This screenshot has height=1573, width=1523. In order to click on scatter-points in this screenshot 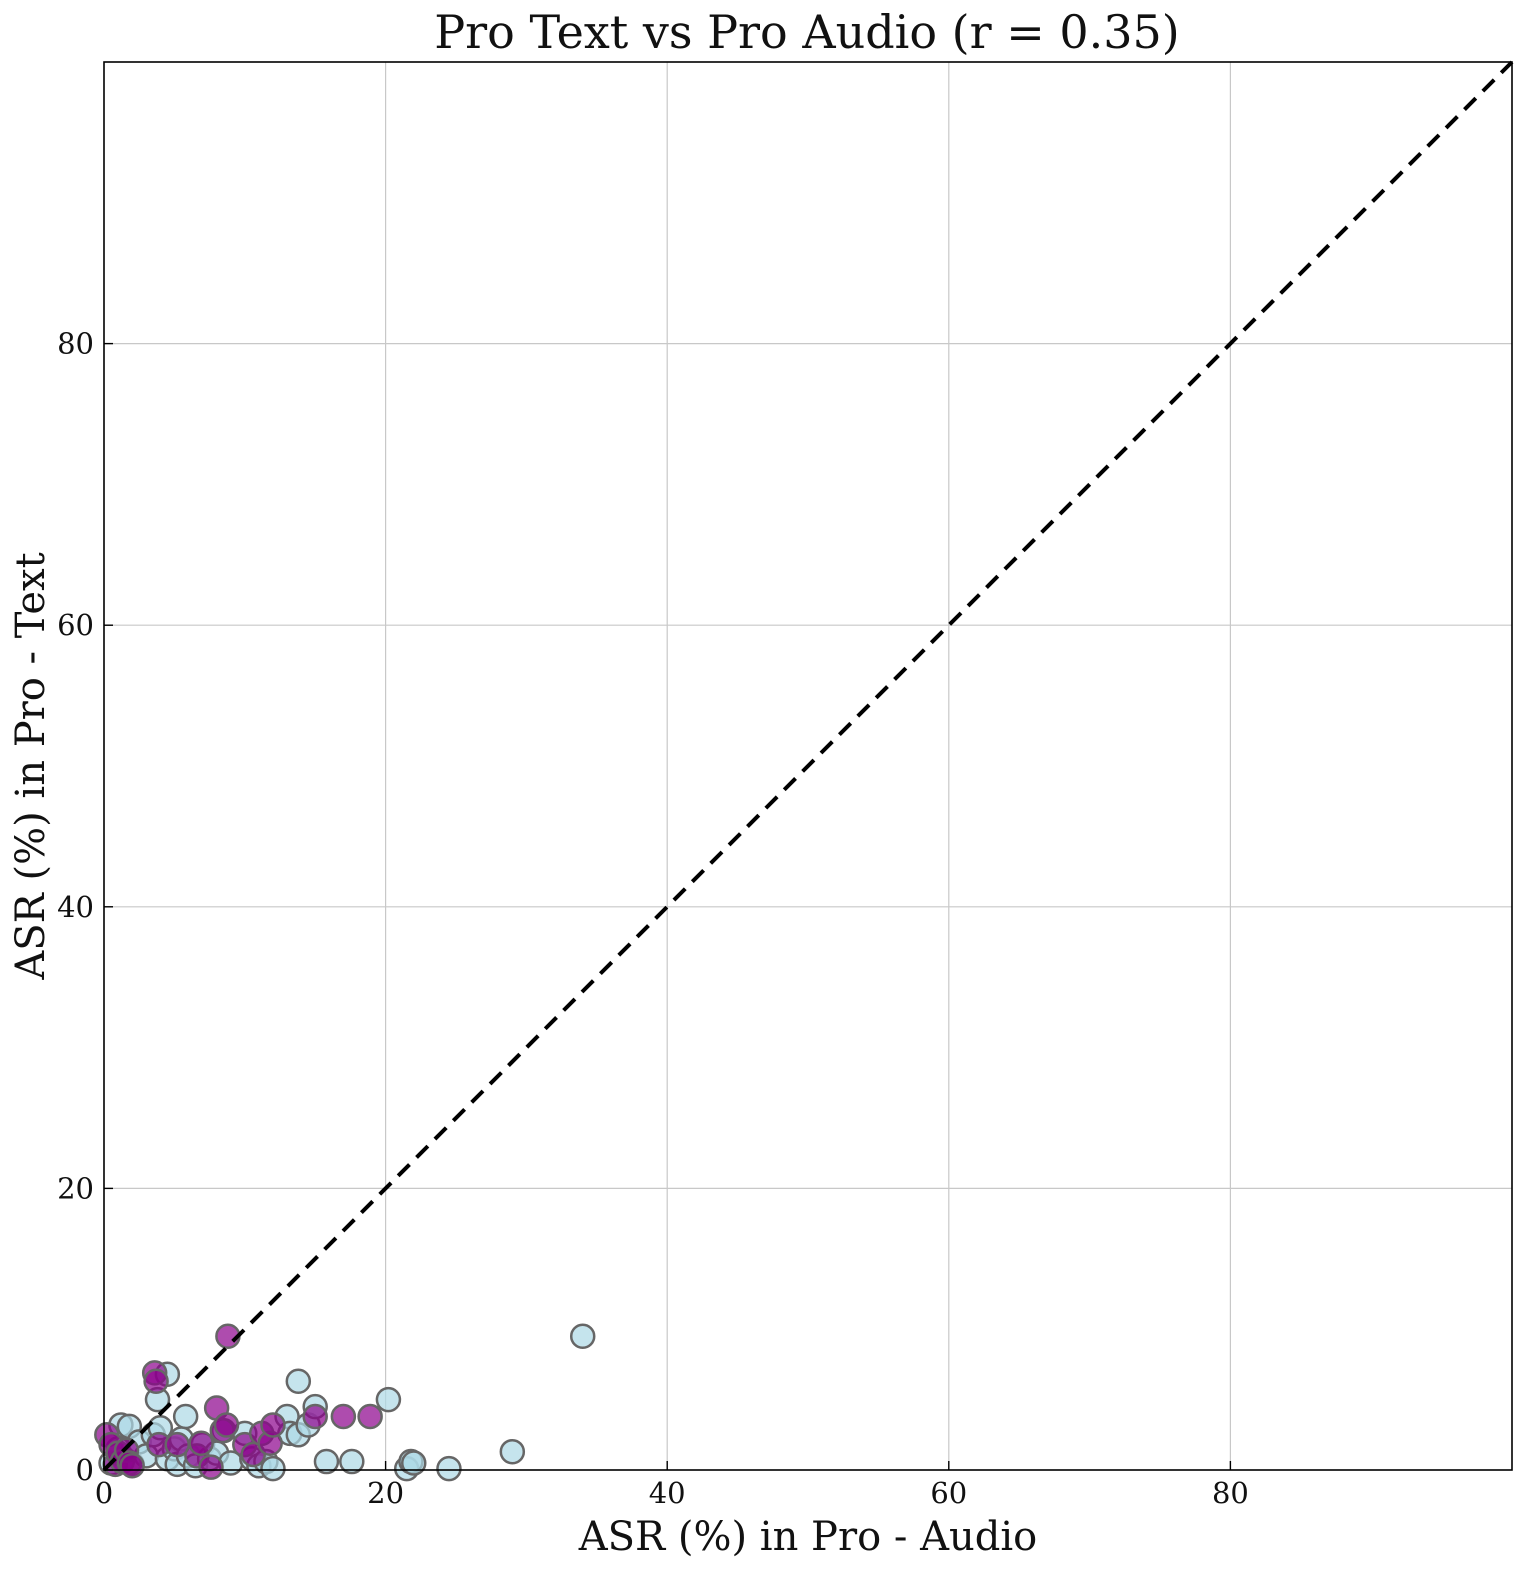, I will do `click(345, 1402)`.